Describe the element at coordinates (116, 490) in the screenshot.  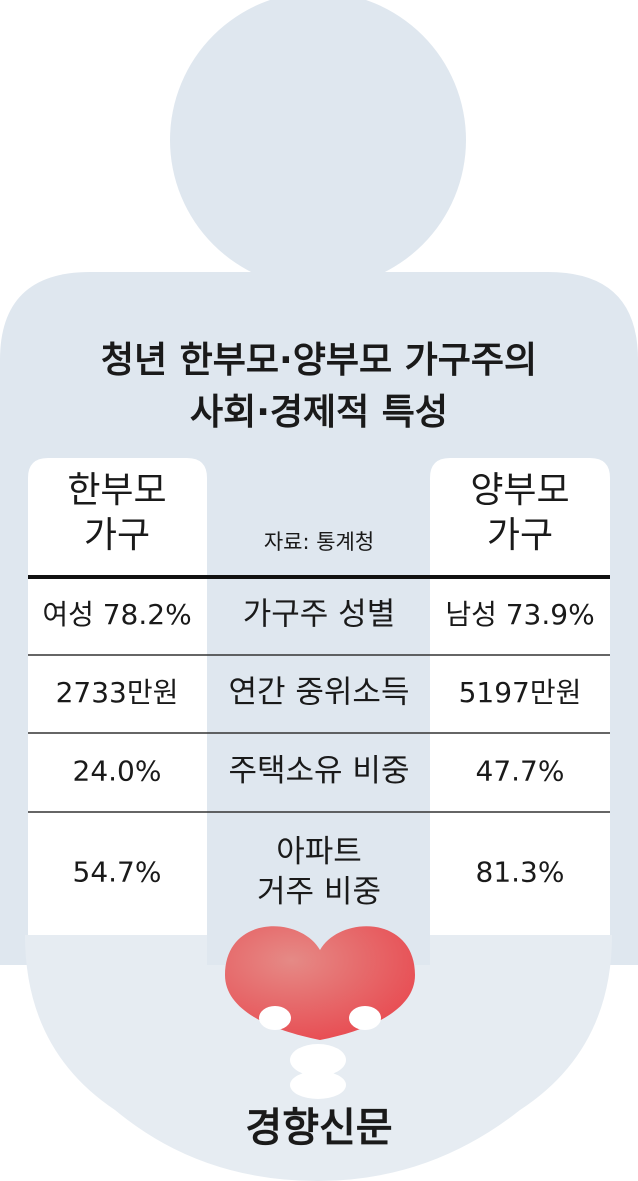
I see `column-header: 한부모` at that location.